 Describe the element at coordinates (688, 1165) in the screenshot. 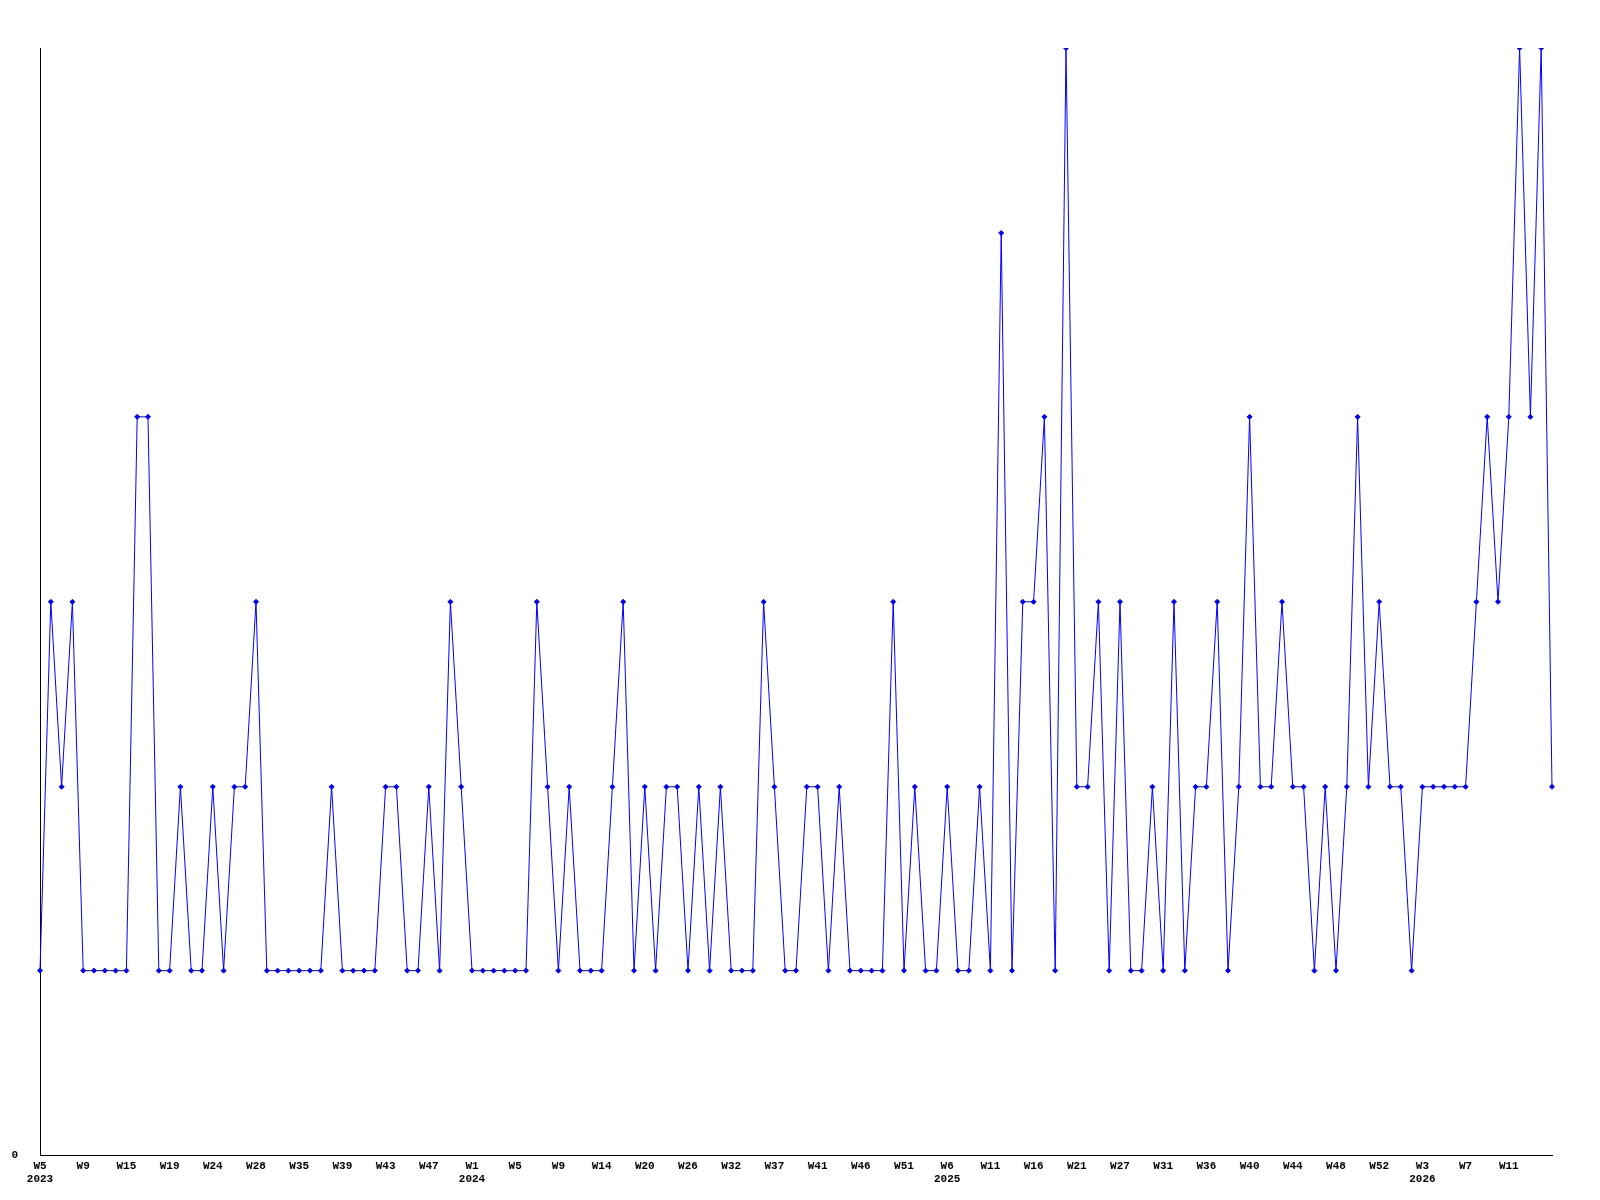

I see `x-tick-label: W26` at that location.